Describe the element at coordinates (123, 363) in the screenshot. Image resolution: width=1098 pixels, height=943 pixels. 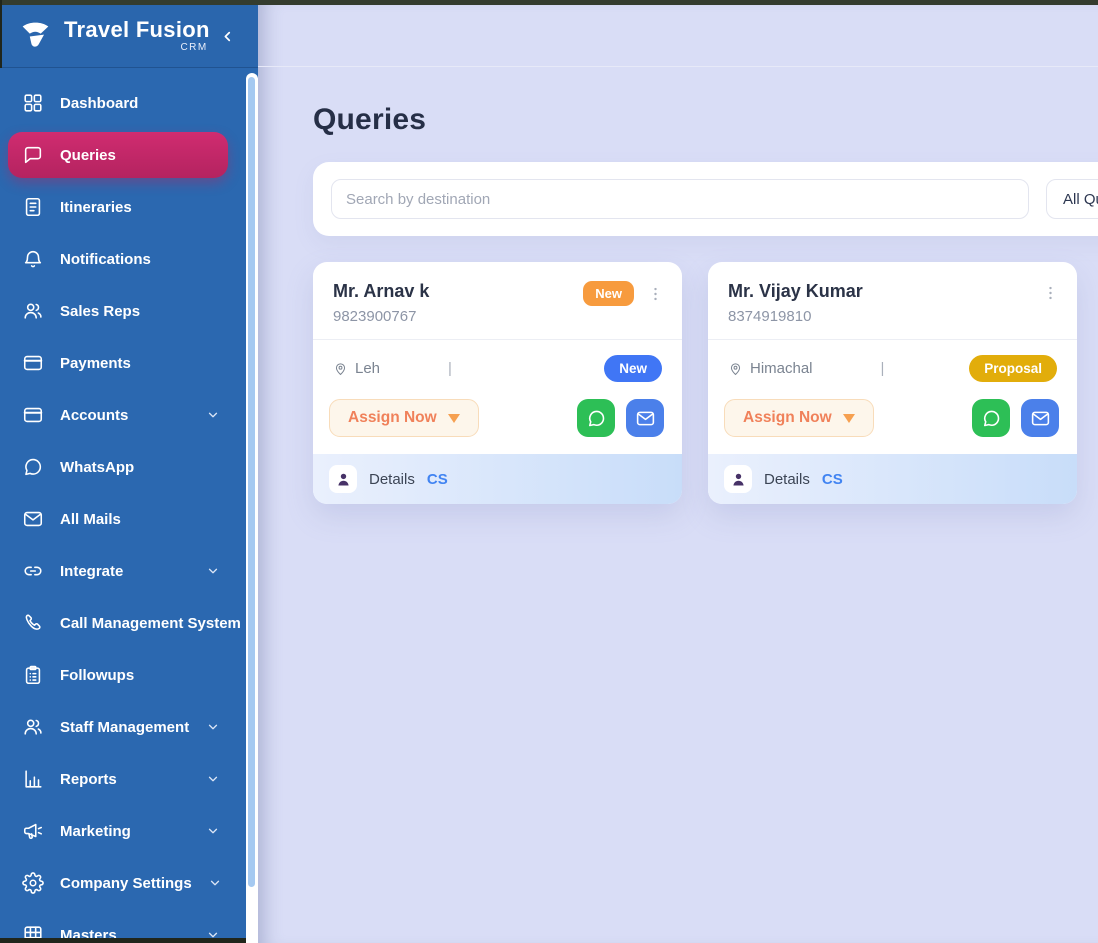
I see `sidebar-item-payments: Payments` at that location.